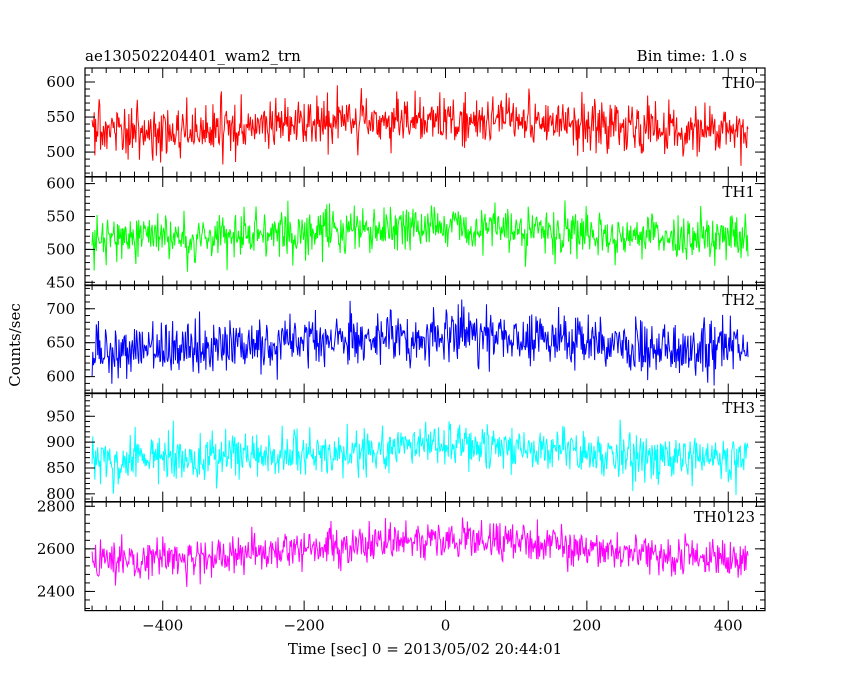 The height and width of the screenshot is (680, 850). I want to click on y-tick-label: 2600, so click(56, 549).